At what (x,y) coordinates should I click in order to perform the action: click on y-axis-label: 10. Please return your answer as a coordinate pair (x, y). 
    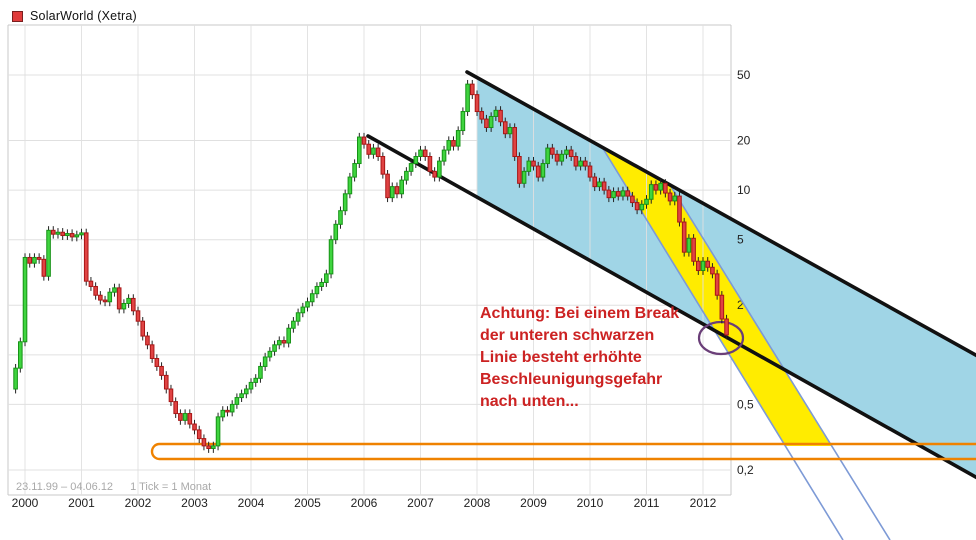
    Looking at the image, I should click on (744, 190).